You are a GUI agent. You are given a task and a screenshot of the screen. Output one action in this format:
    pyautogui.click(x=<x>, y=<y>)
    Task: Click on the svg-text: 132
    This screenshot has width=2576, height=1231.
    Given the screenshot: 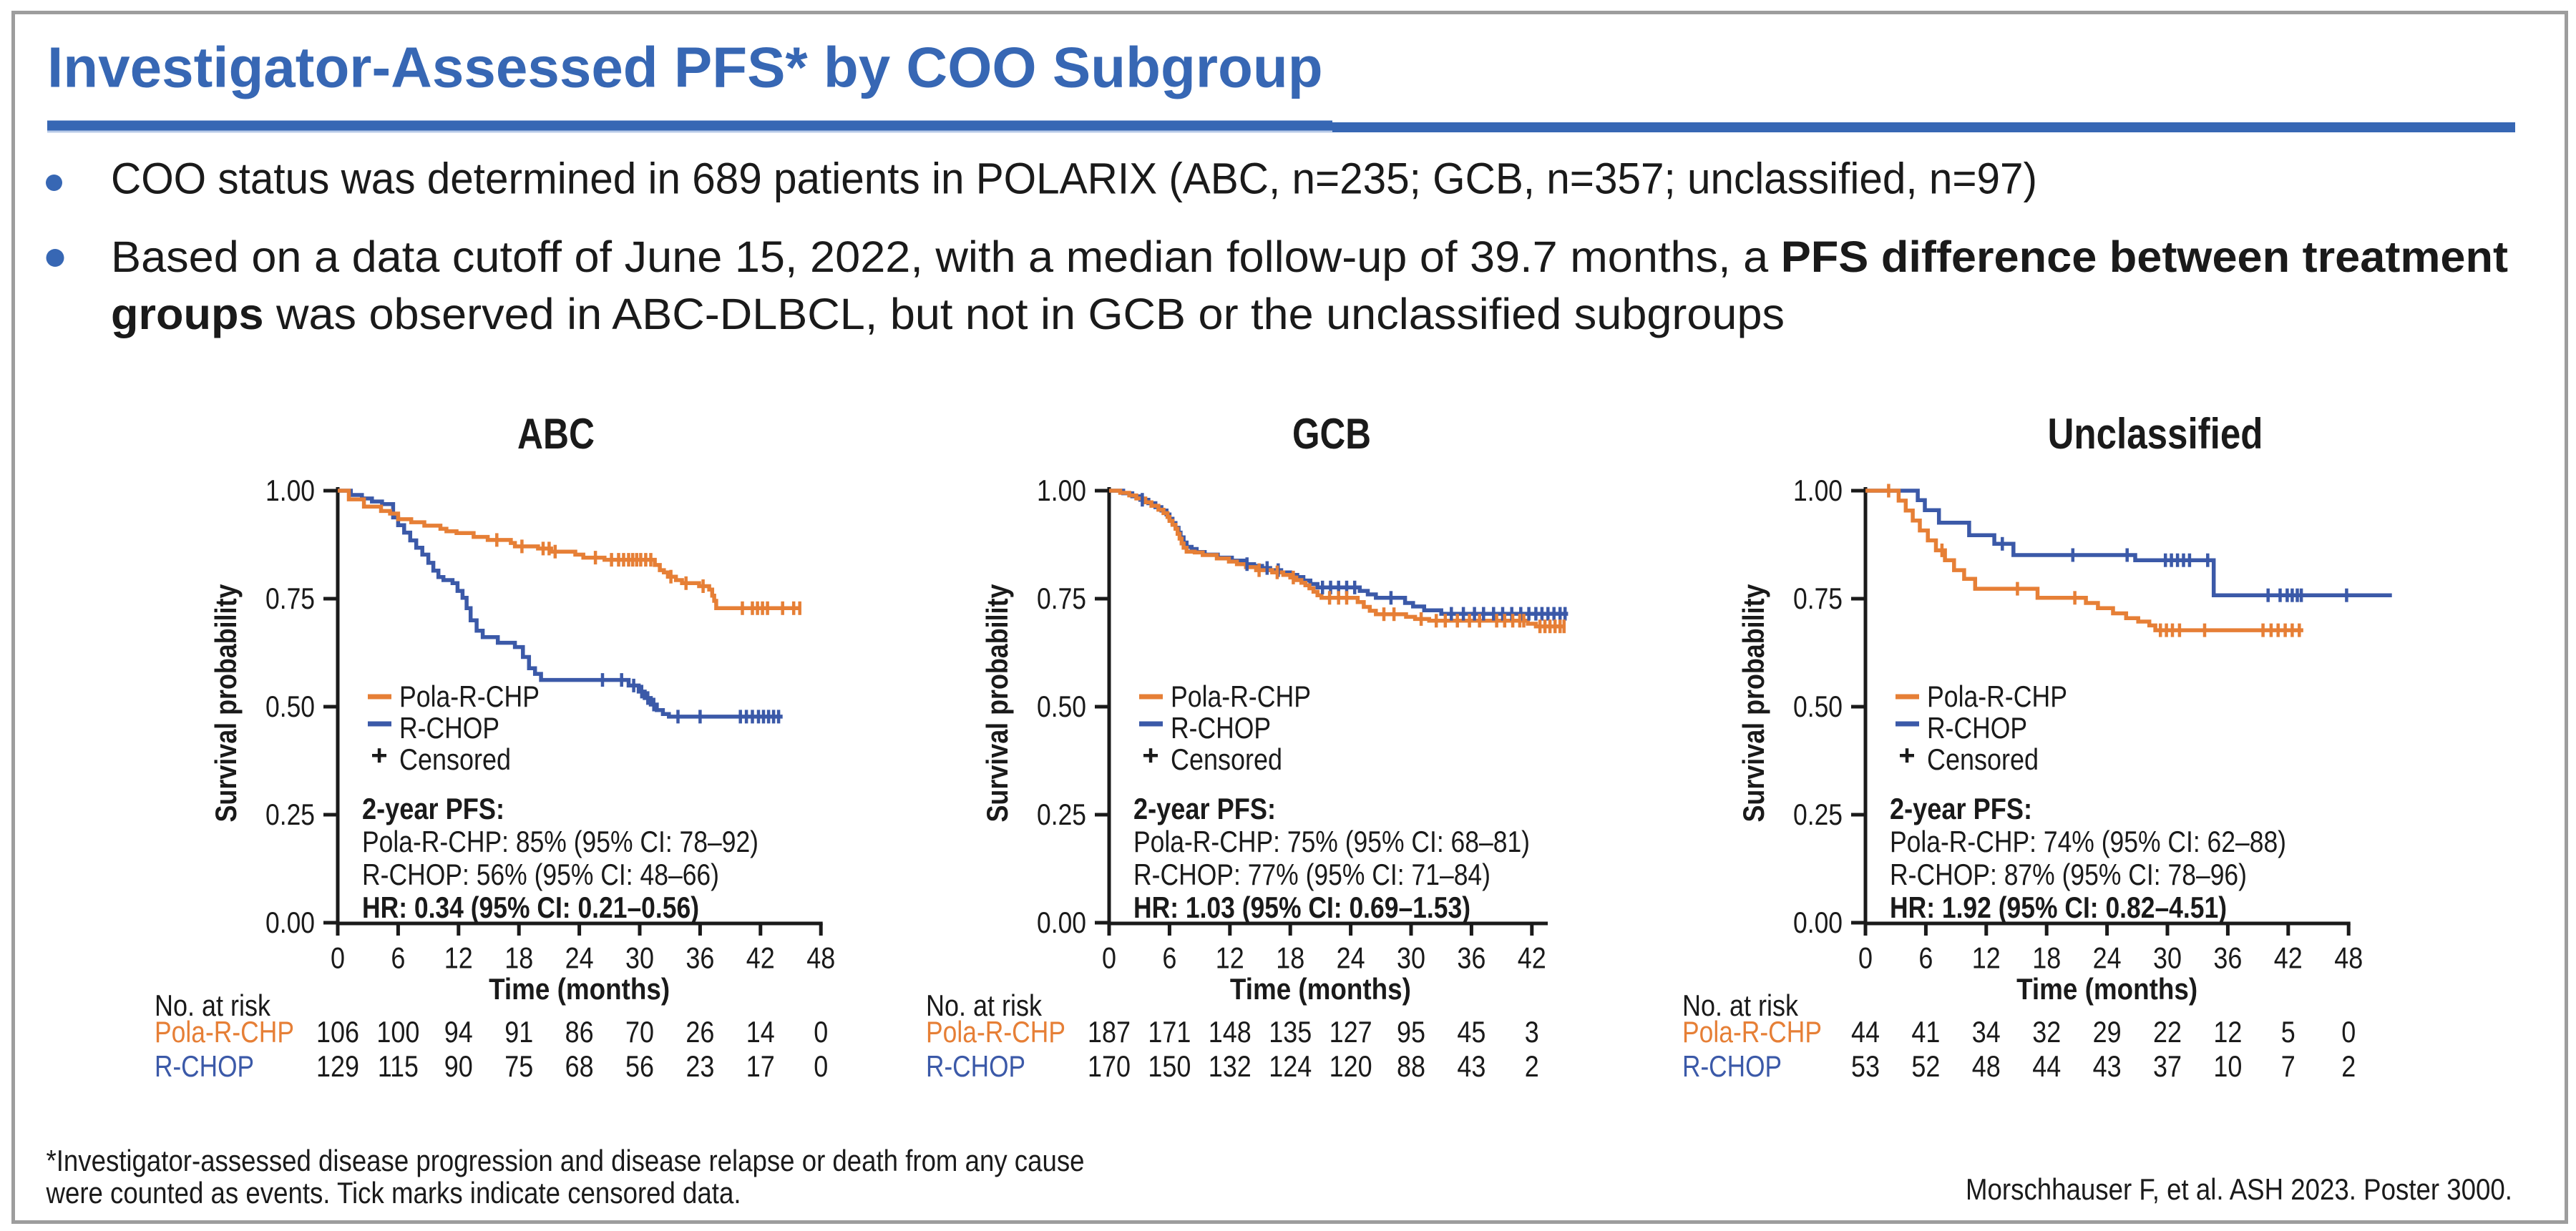 What is the action you would take?
    pyautogui.click(x=1230, y=1066)
    